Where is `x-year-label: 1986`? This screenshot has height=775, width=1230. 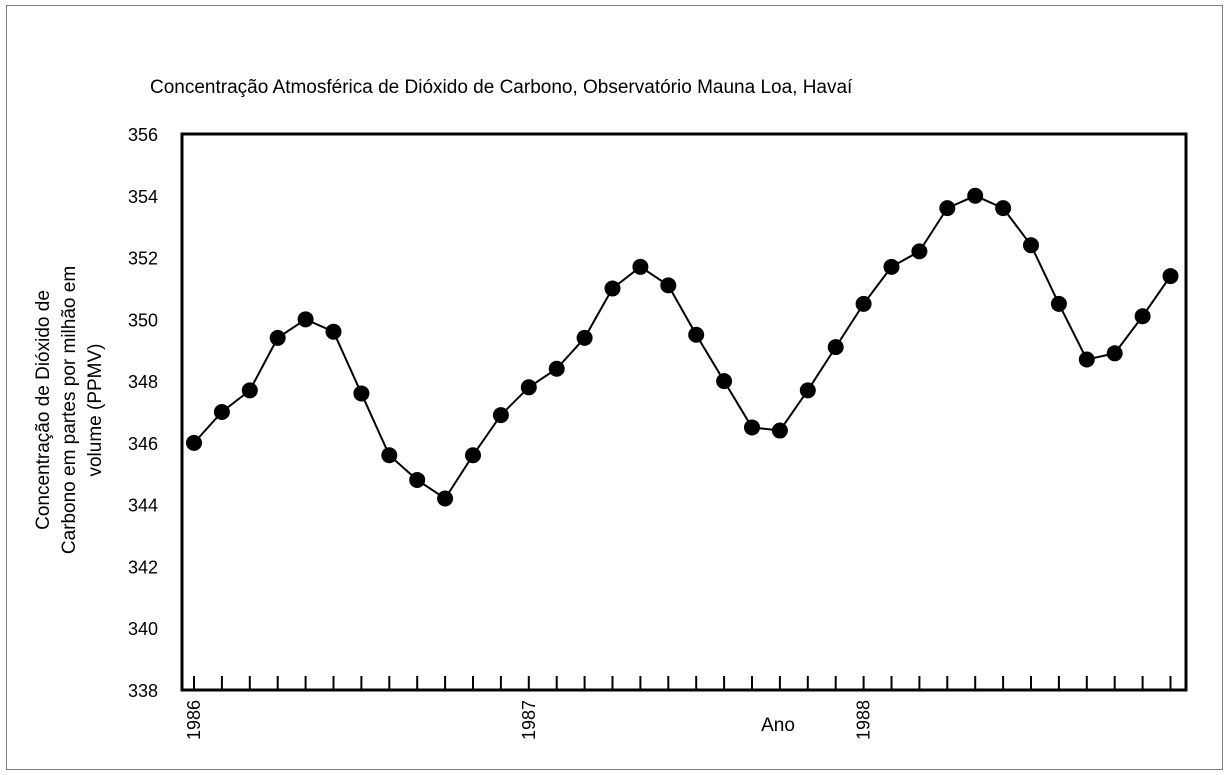 x-year-label: 1986 is located at coordinates (194, 720).